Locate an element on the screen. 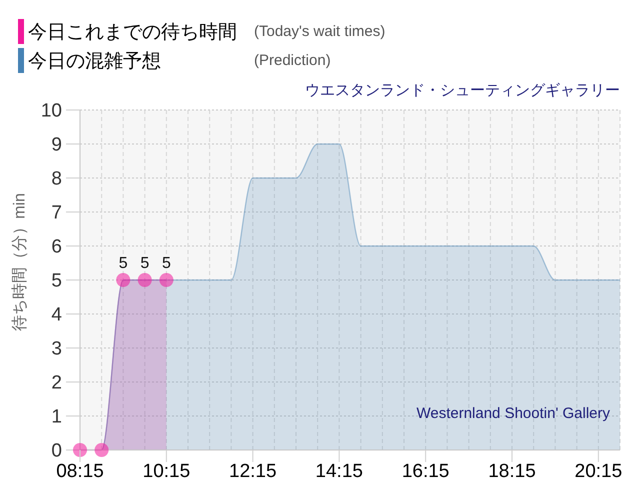 The height and width of the screenshot is (500, 640). x-tick-label: 10:15 is located at coordinates (166, 471).